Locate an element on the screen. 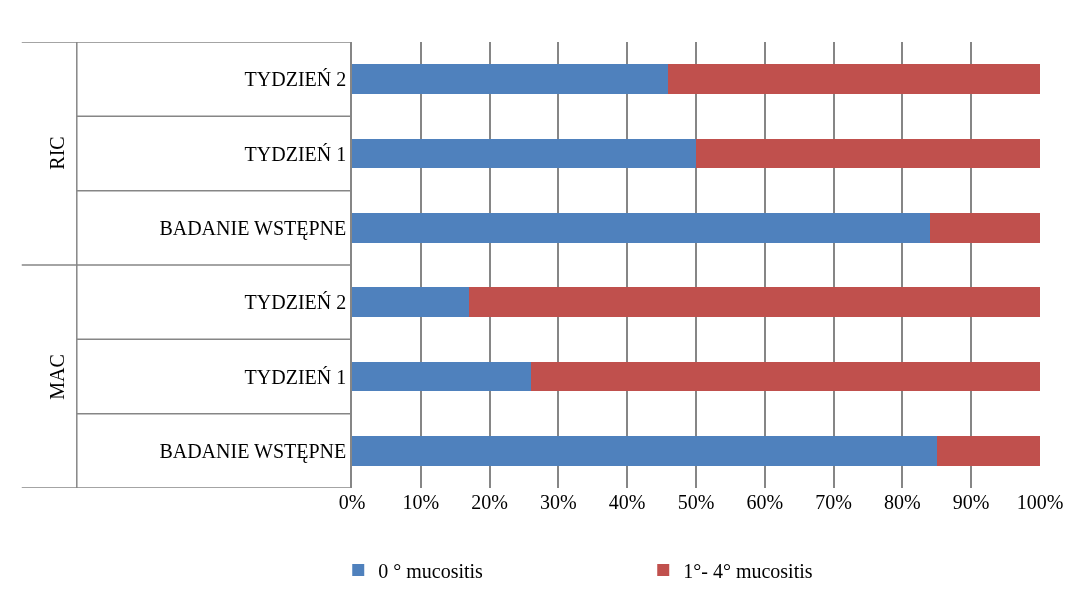 Image resolution: width=1086 pixels, height=610 pixels. x-tick-label: 50% is located at coordinates (696, 502).